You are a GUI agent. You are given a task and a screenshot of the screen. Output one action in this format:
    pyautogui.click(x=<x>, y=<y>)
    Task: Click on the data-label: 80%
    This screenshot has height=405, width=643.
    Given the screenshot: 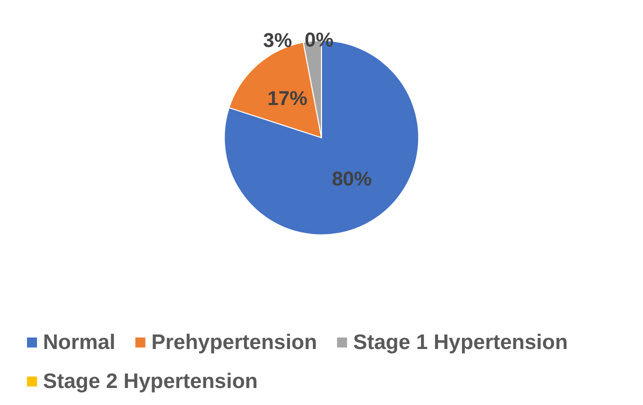 What is the action you would take?
    pyautogui.click(x=352, y=179)
    